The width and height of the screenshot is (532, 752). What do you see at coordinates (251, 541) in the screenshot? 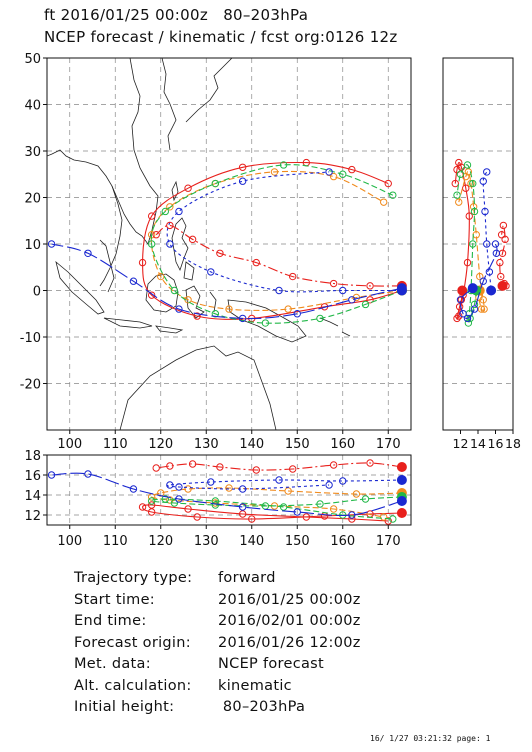
I see `bottom-x-tick-label: 140` at bounding box center [251, 541].